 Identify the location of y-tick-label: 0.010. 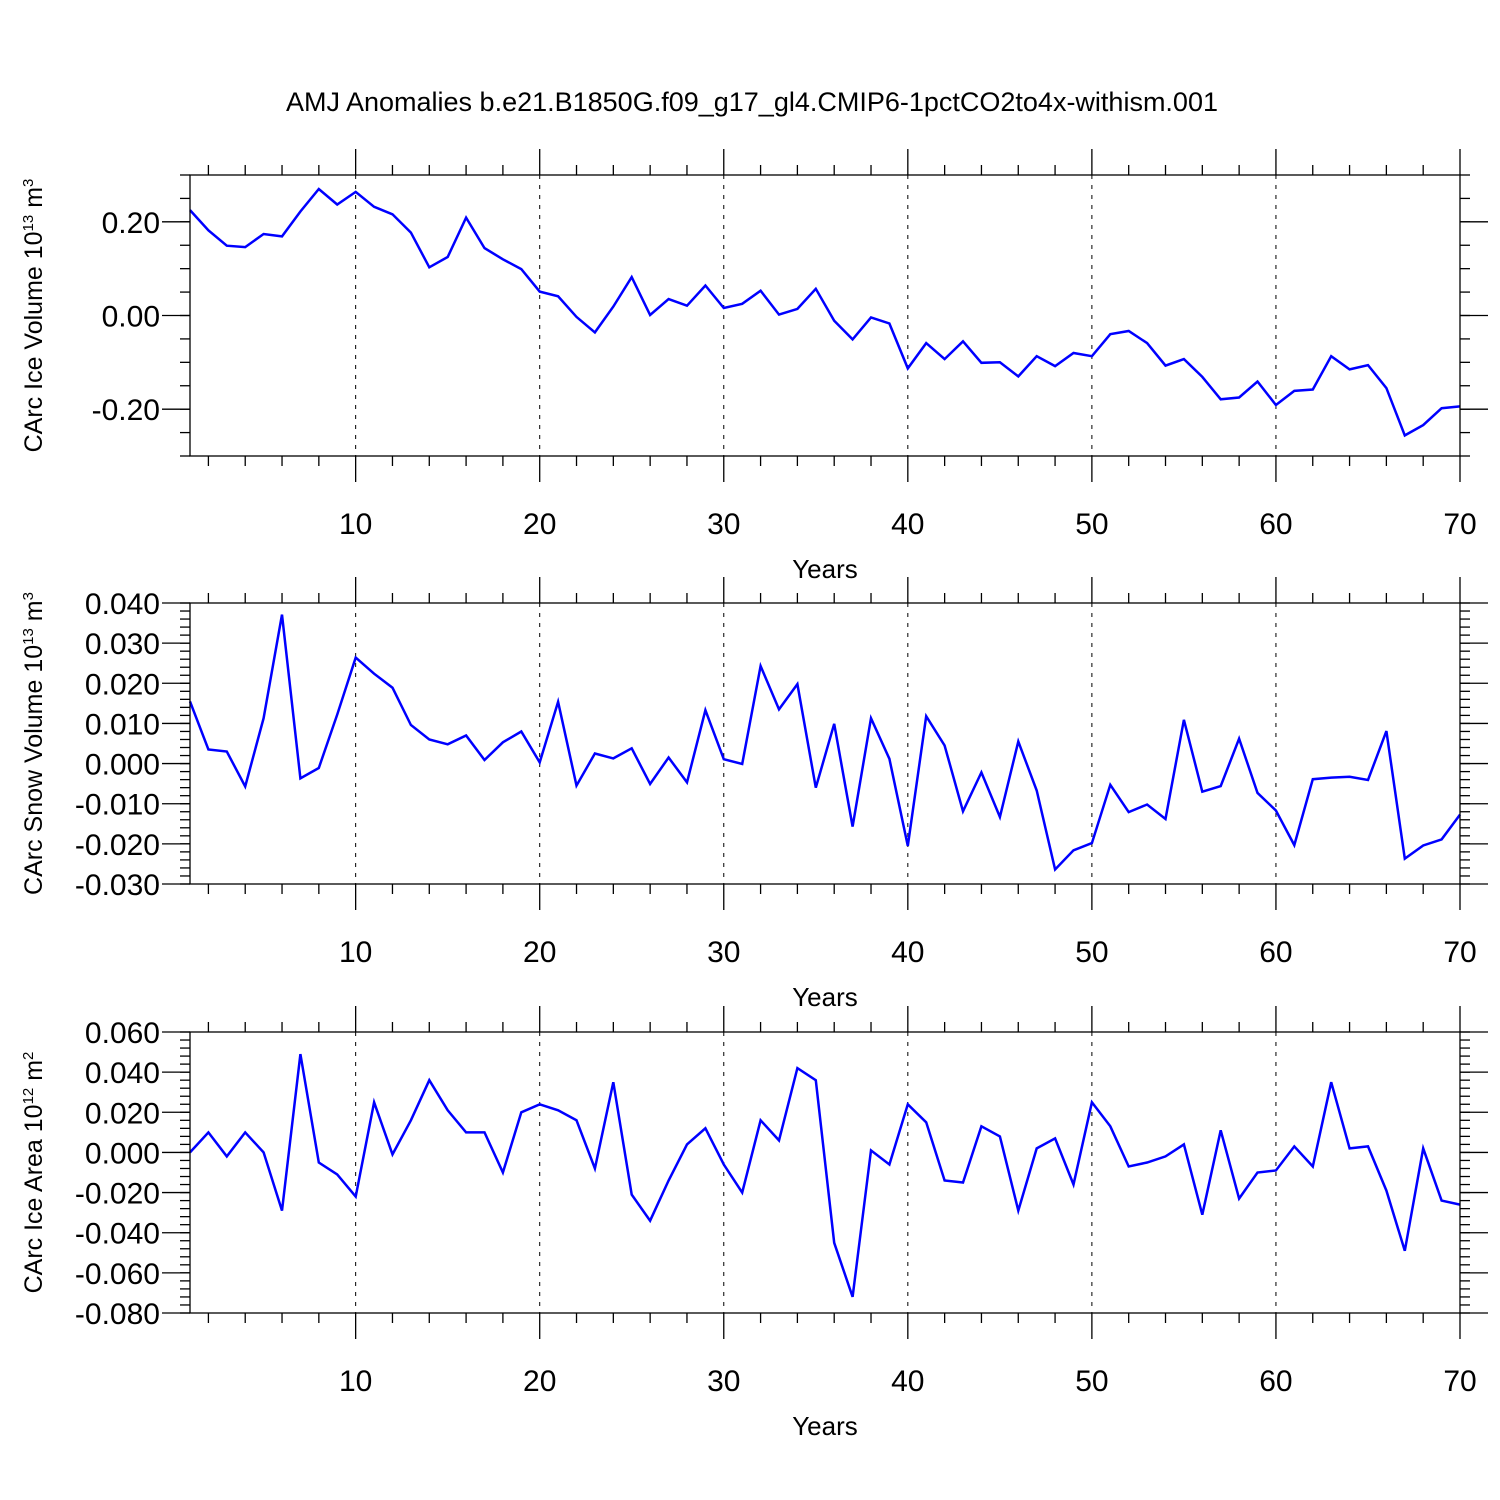
(122, 724).